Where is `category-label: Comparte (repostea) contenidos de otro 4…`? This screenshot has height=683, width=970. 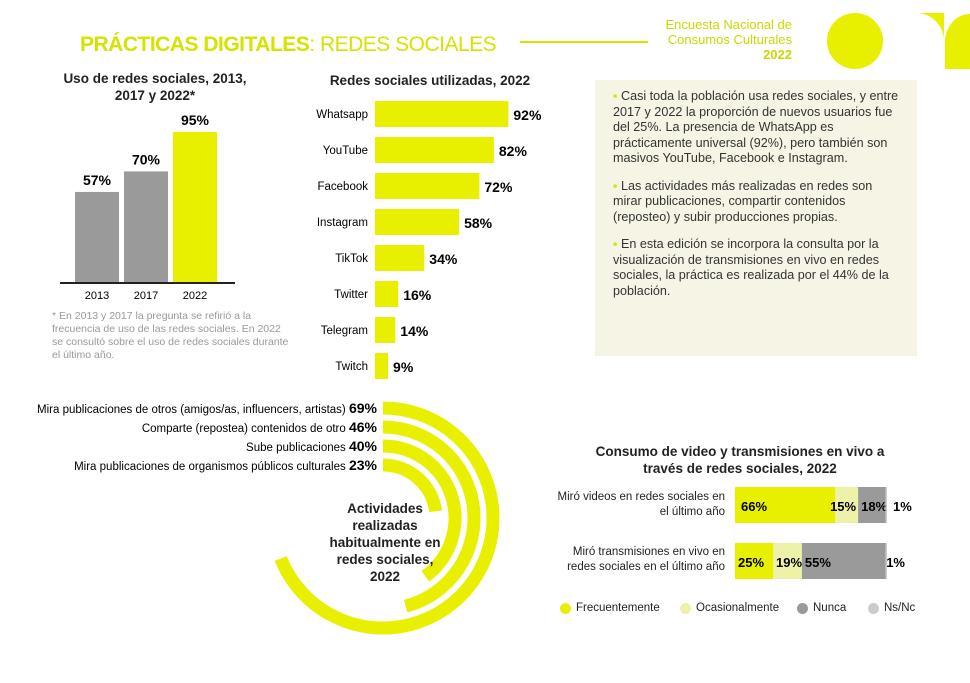
category-label: Comparte (repostea) contenidos de otro 4… is located at coordinates (260, 427).